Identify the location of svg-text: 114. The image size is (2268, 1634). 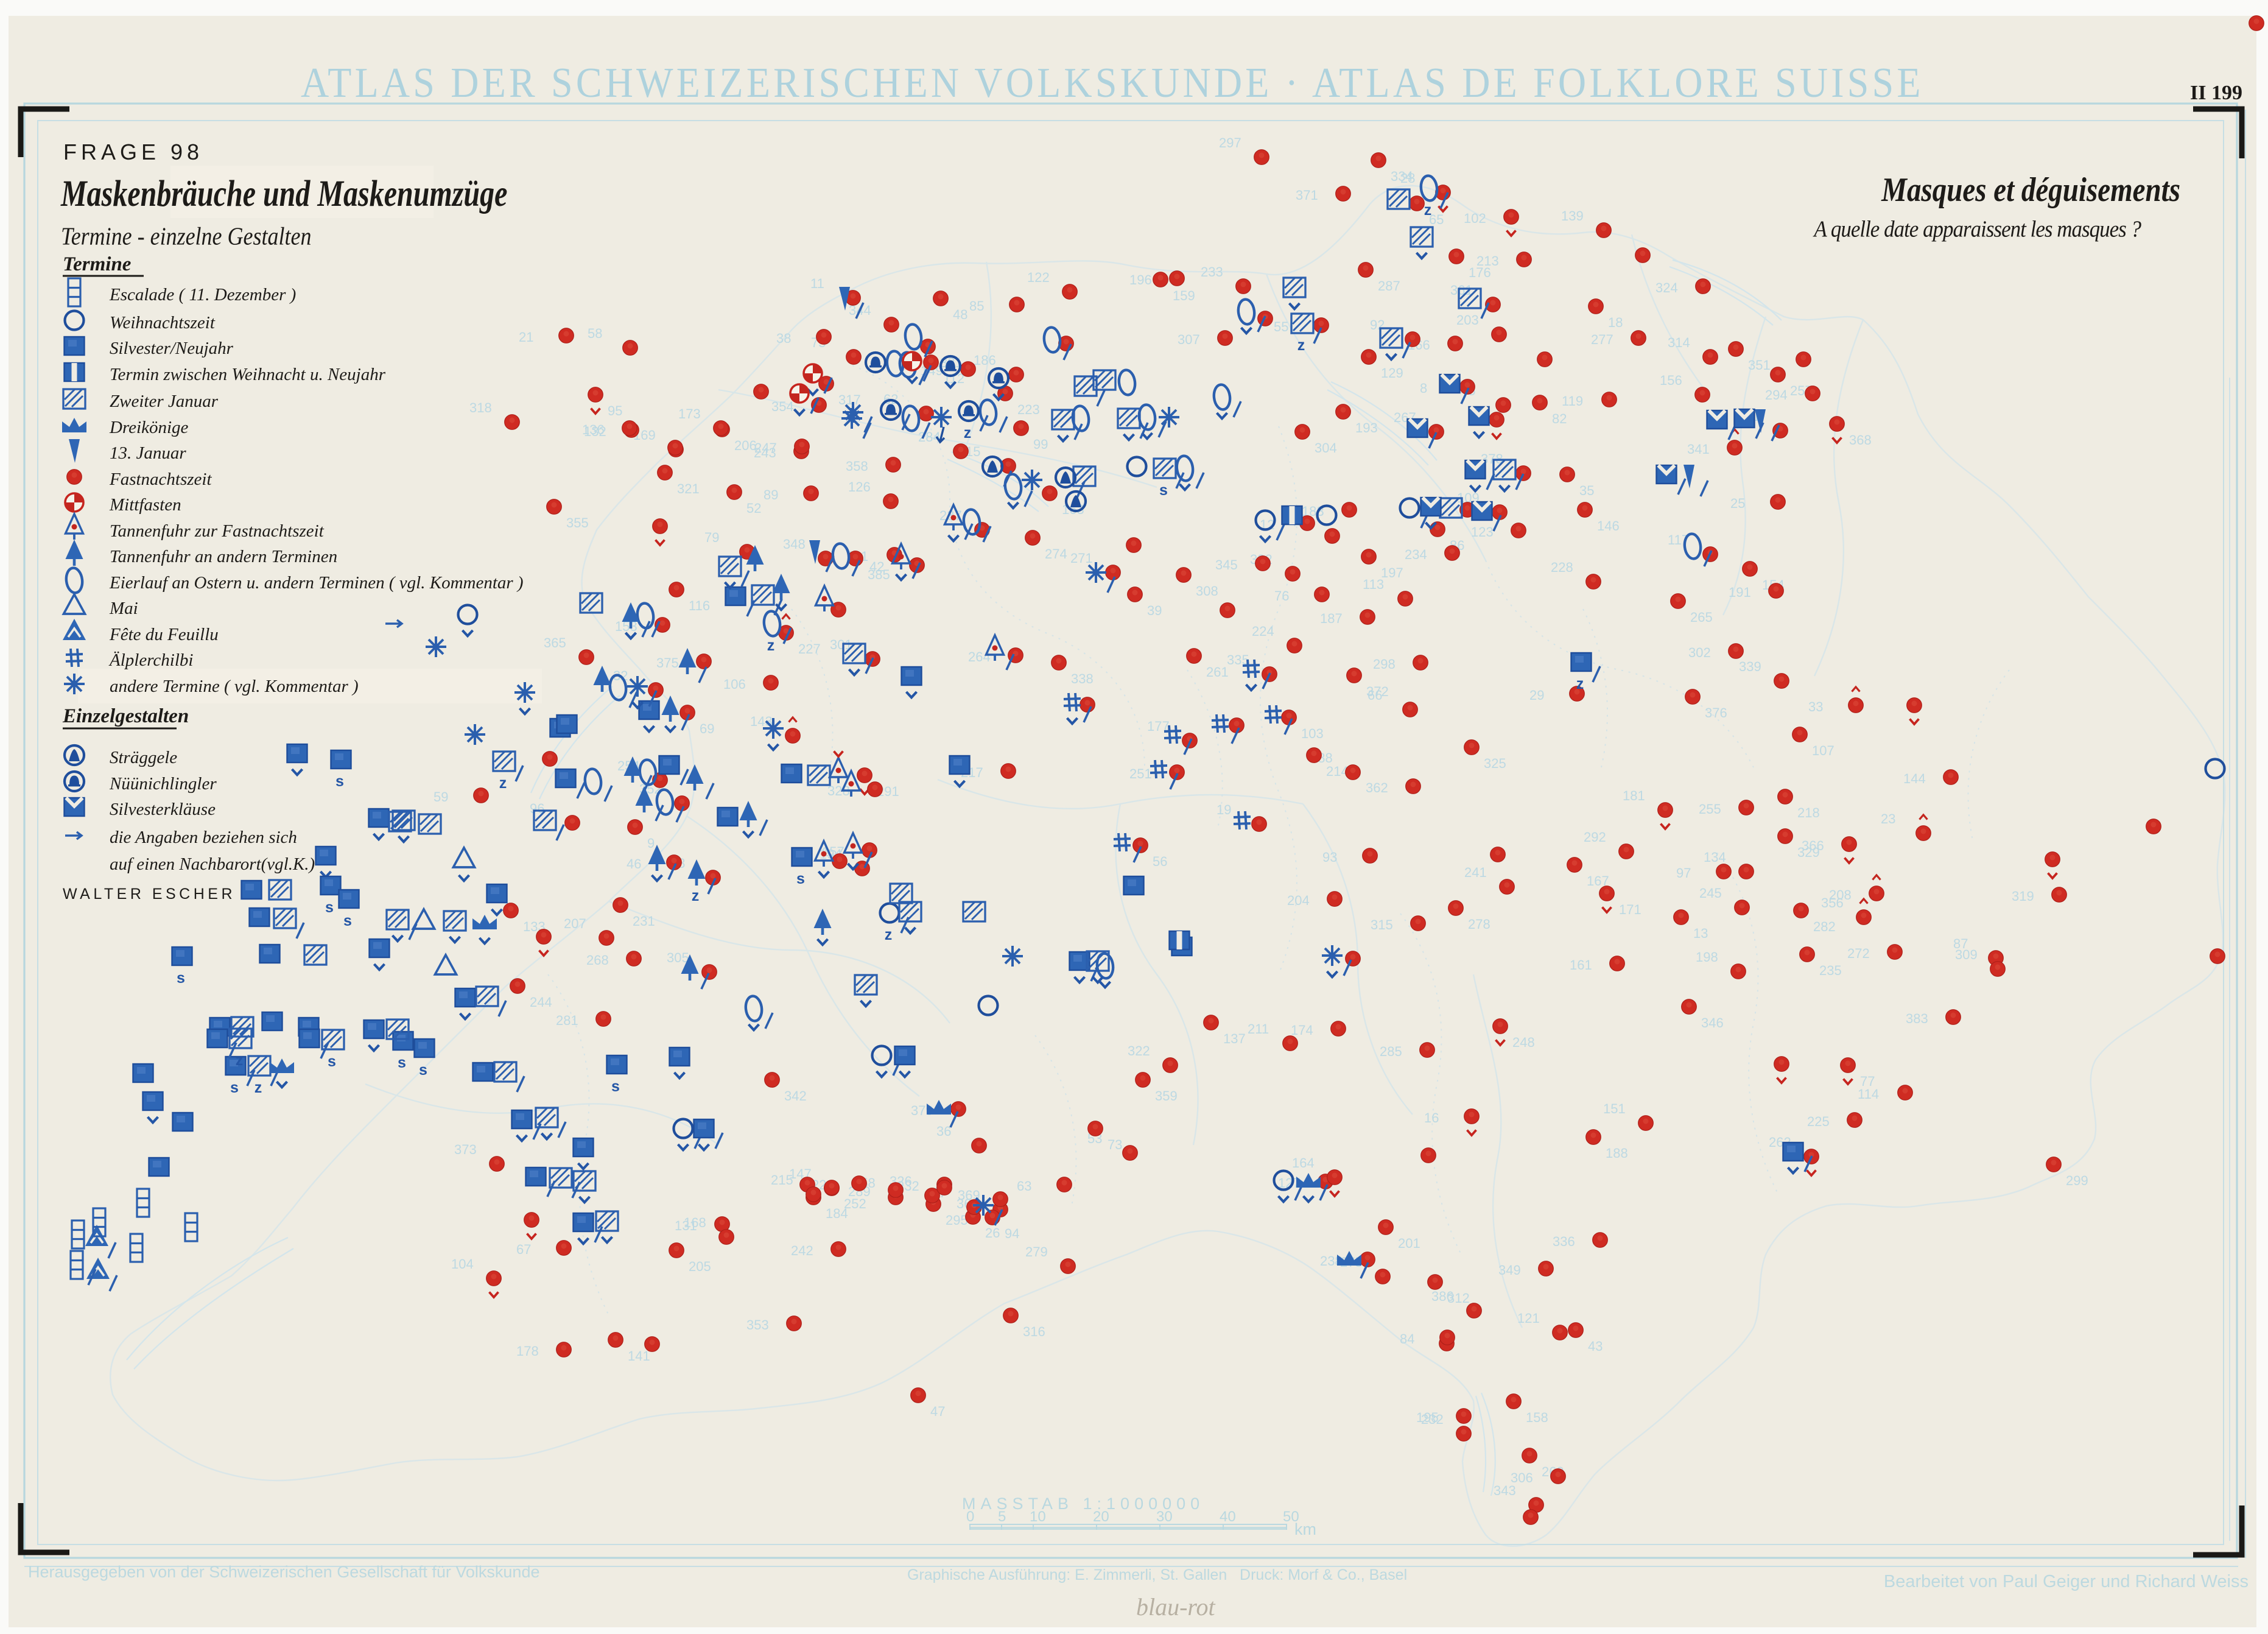
(1868, 1094).